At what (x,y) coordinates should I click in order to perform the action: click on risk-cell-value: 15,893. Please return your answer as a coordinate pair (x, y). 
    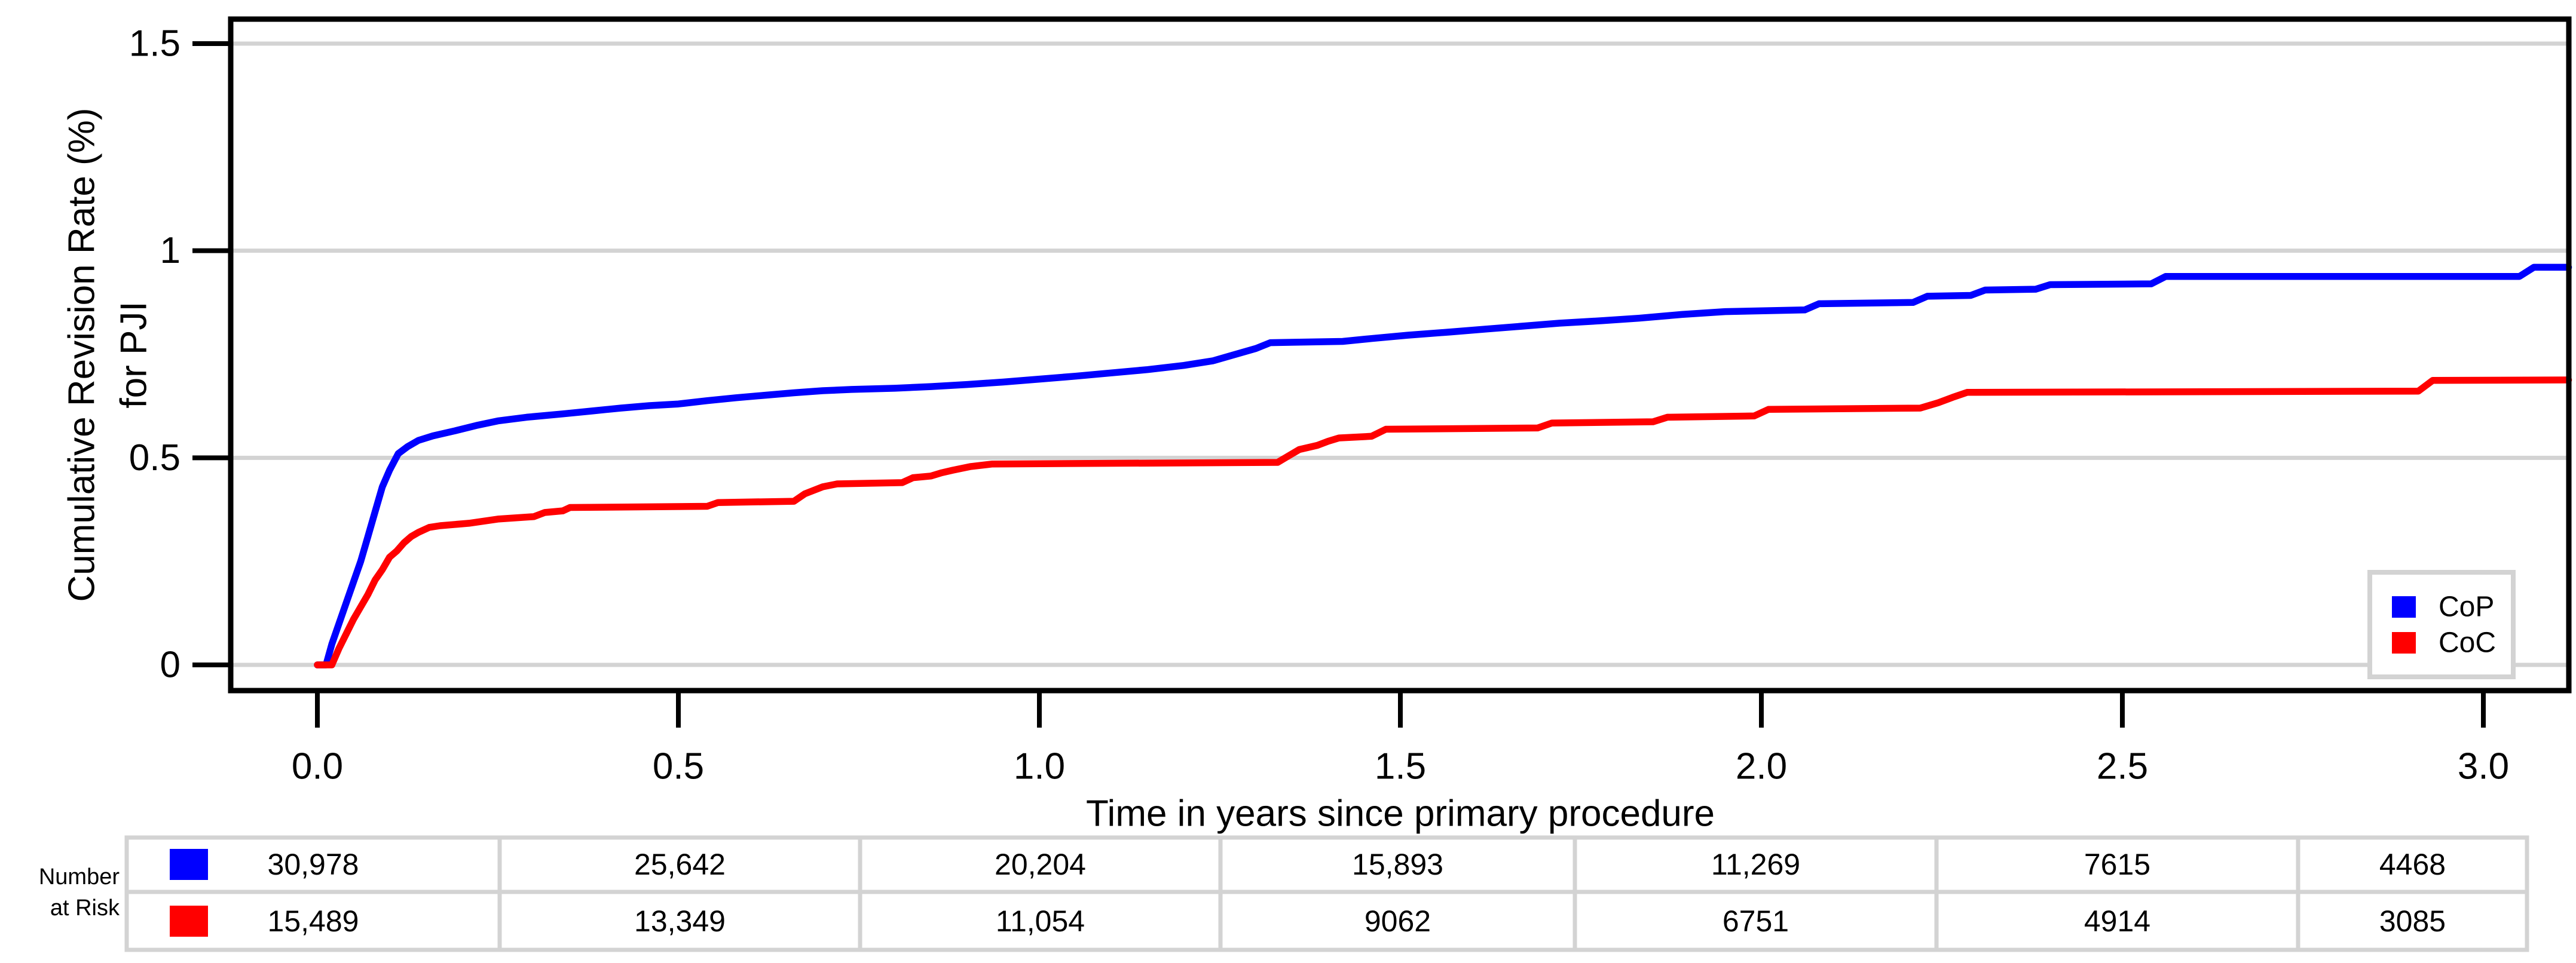
    Looking at the image, I should click on (1397, 864).